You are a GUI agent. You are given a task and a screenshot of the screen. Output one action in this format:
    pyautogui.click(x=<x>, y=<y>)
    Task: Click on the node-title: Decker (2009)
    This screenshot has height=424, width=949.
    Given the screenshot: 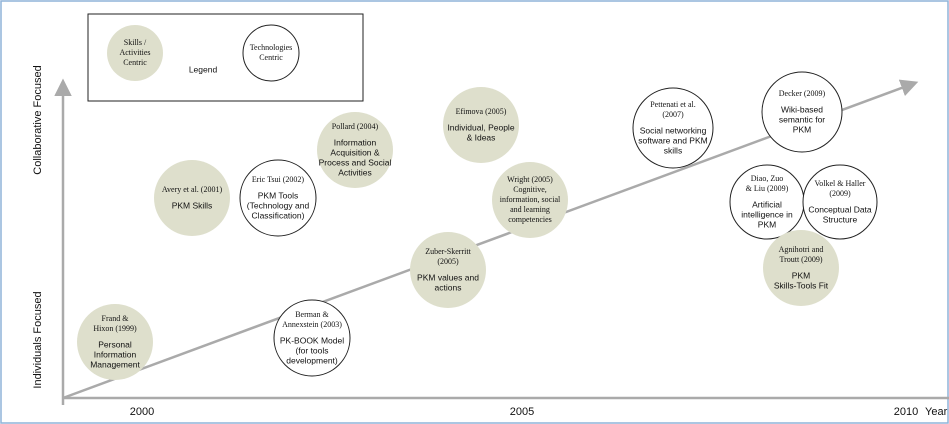 What is the action you would take?
    pyautogui.click(x=802, y=93)
    